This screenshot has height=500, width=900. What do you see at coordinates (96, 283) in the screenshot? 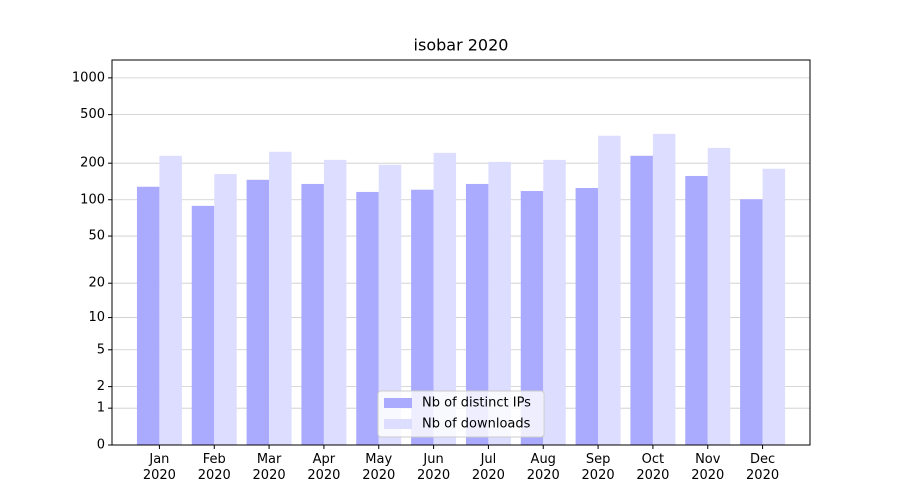
I see `y-tick-label: 20` at bounding box center [96, 283].